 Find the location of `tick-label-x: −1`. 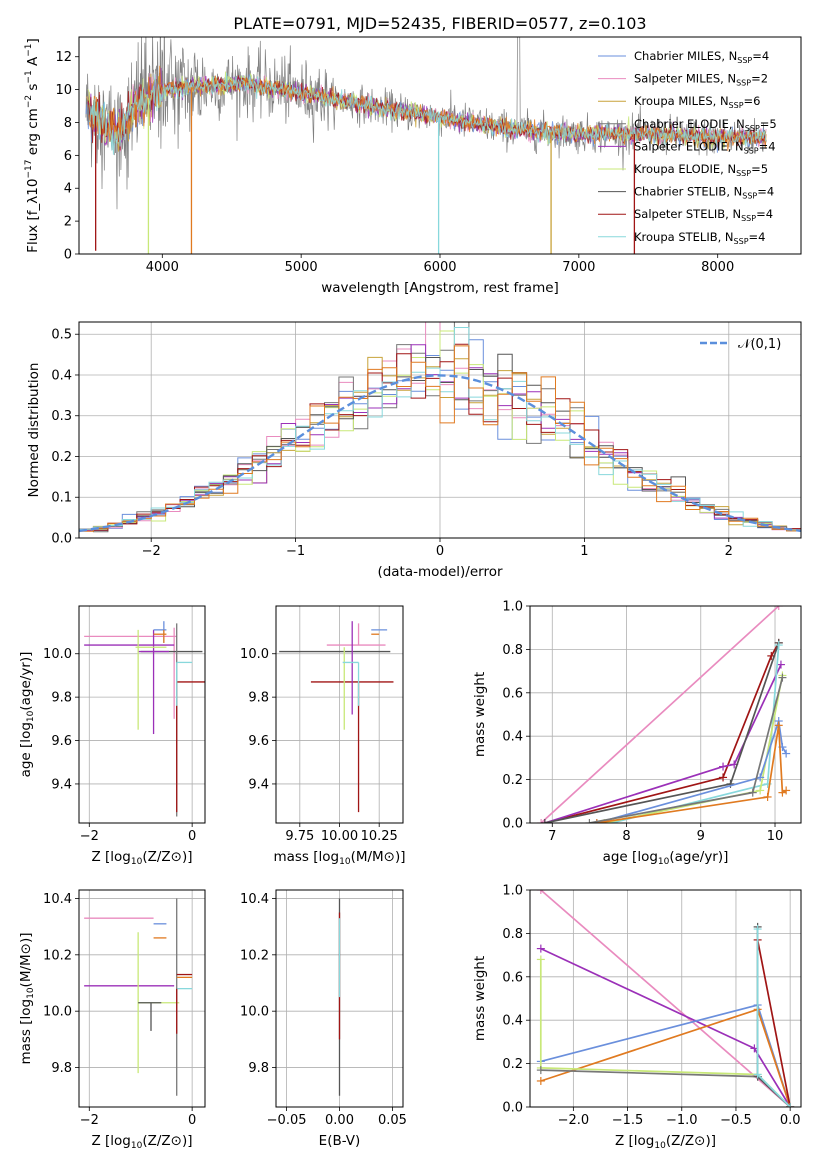

tick-label-x: −1 is located at coordinates (295, 551).